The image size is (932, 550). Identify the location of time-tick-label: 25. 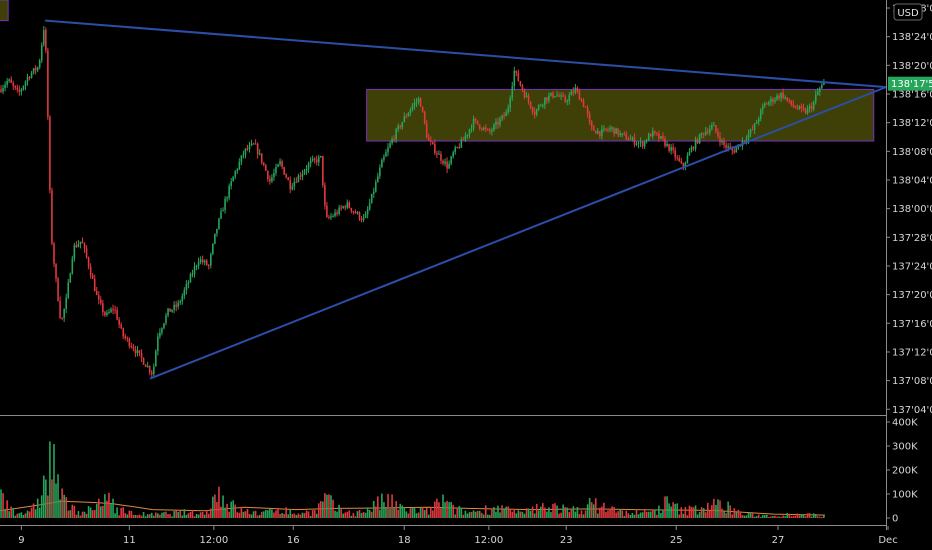
(676, 540).